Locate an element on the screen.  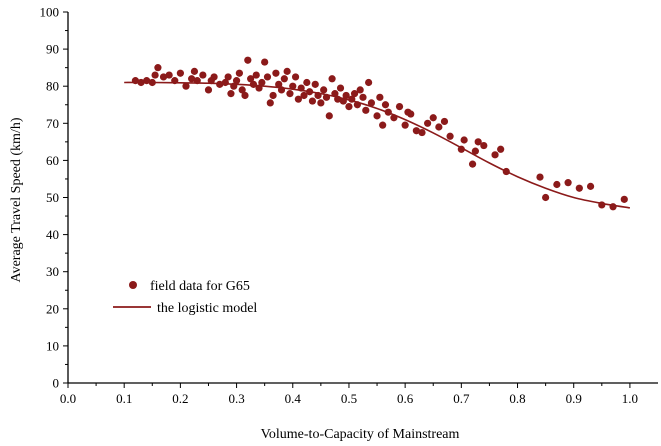
y-axis-title: Average Travel Speed (km/h) is located at coordinates (16, 199).